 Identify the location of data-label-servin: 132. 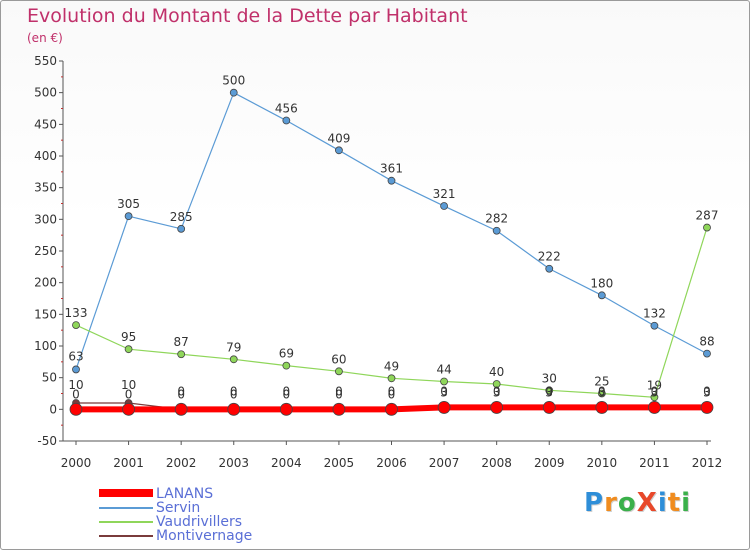
(654, 314).